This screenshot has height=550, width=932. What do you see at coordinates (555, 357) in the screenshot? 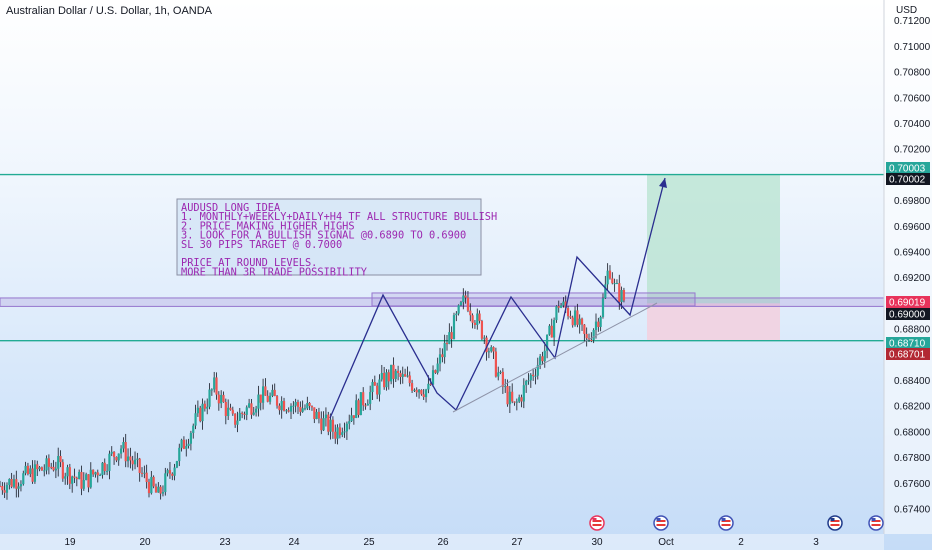
I see `trendline` at bounding box center [555, 357].